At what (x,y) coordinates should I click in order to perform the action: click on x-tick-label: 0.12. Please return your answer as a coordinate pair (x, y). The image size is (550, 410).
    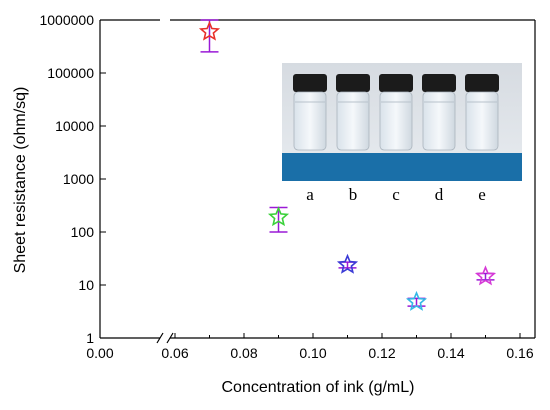
    Looking at the image, I should click on (381, 353).